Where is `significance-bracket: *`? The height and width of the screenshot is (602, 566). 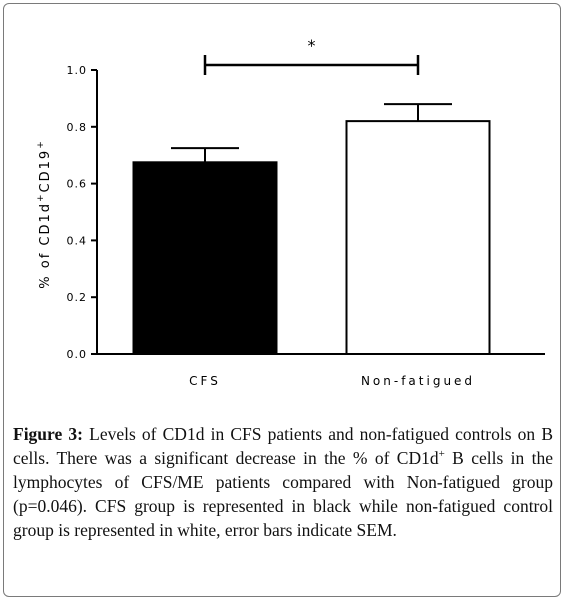
significance-bracket: * is located at coordinates (311, 55).